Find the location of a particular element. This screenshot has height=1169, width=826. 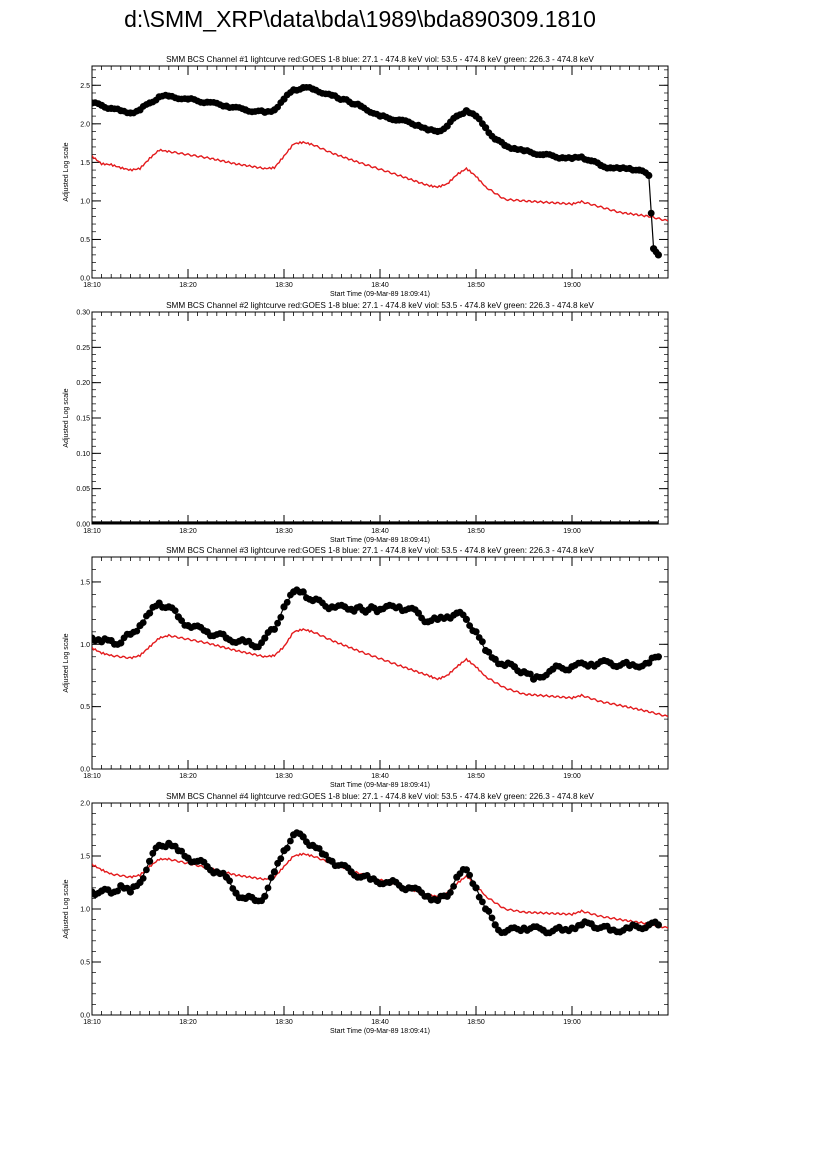

y-tick-label: 0.25 is located at coordinates (83, 348).